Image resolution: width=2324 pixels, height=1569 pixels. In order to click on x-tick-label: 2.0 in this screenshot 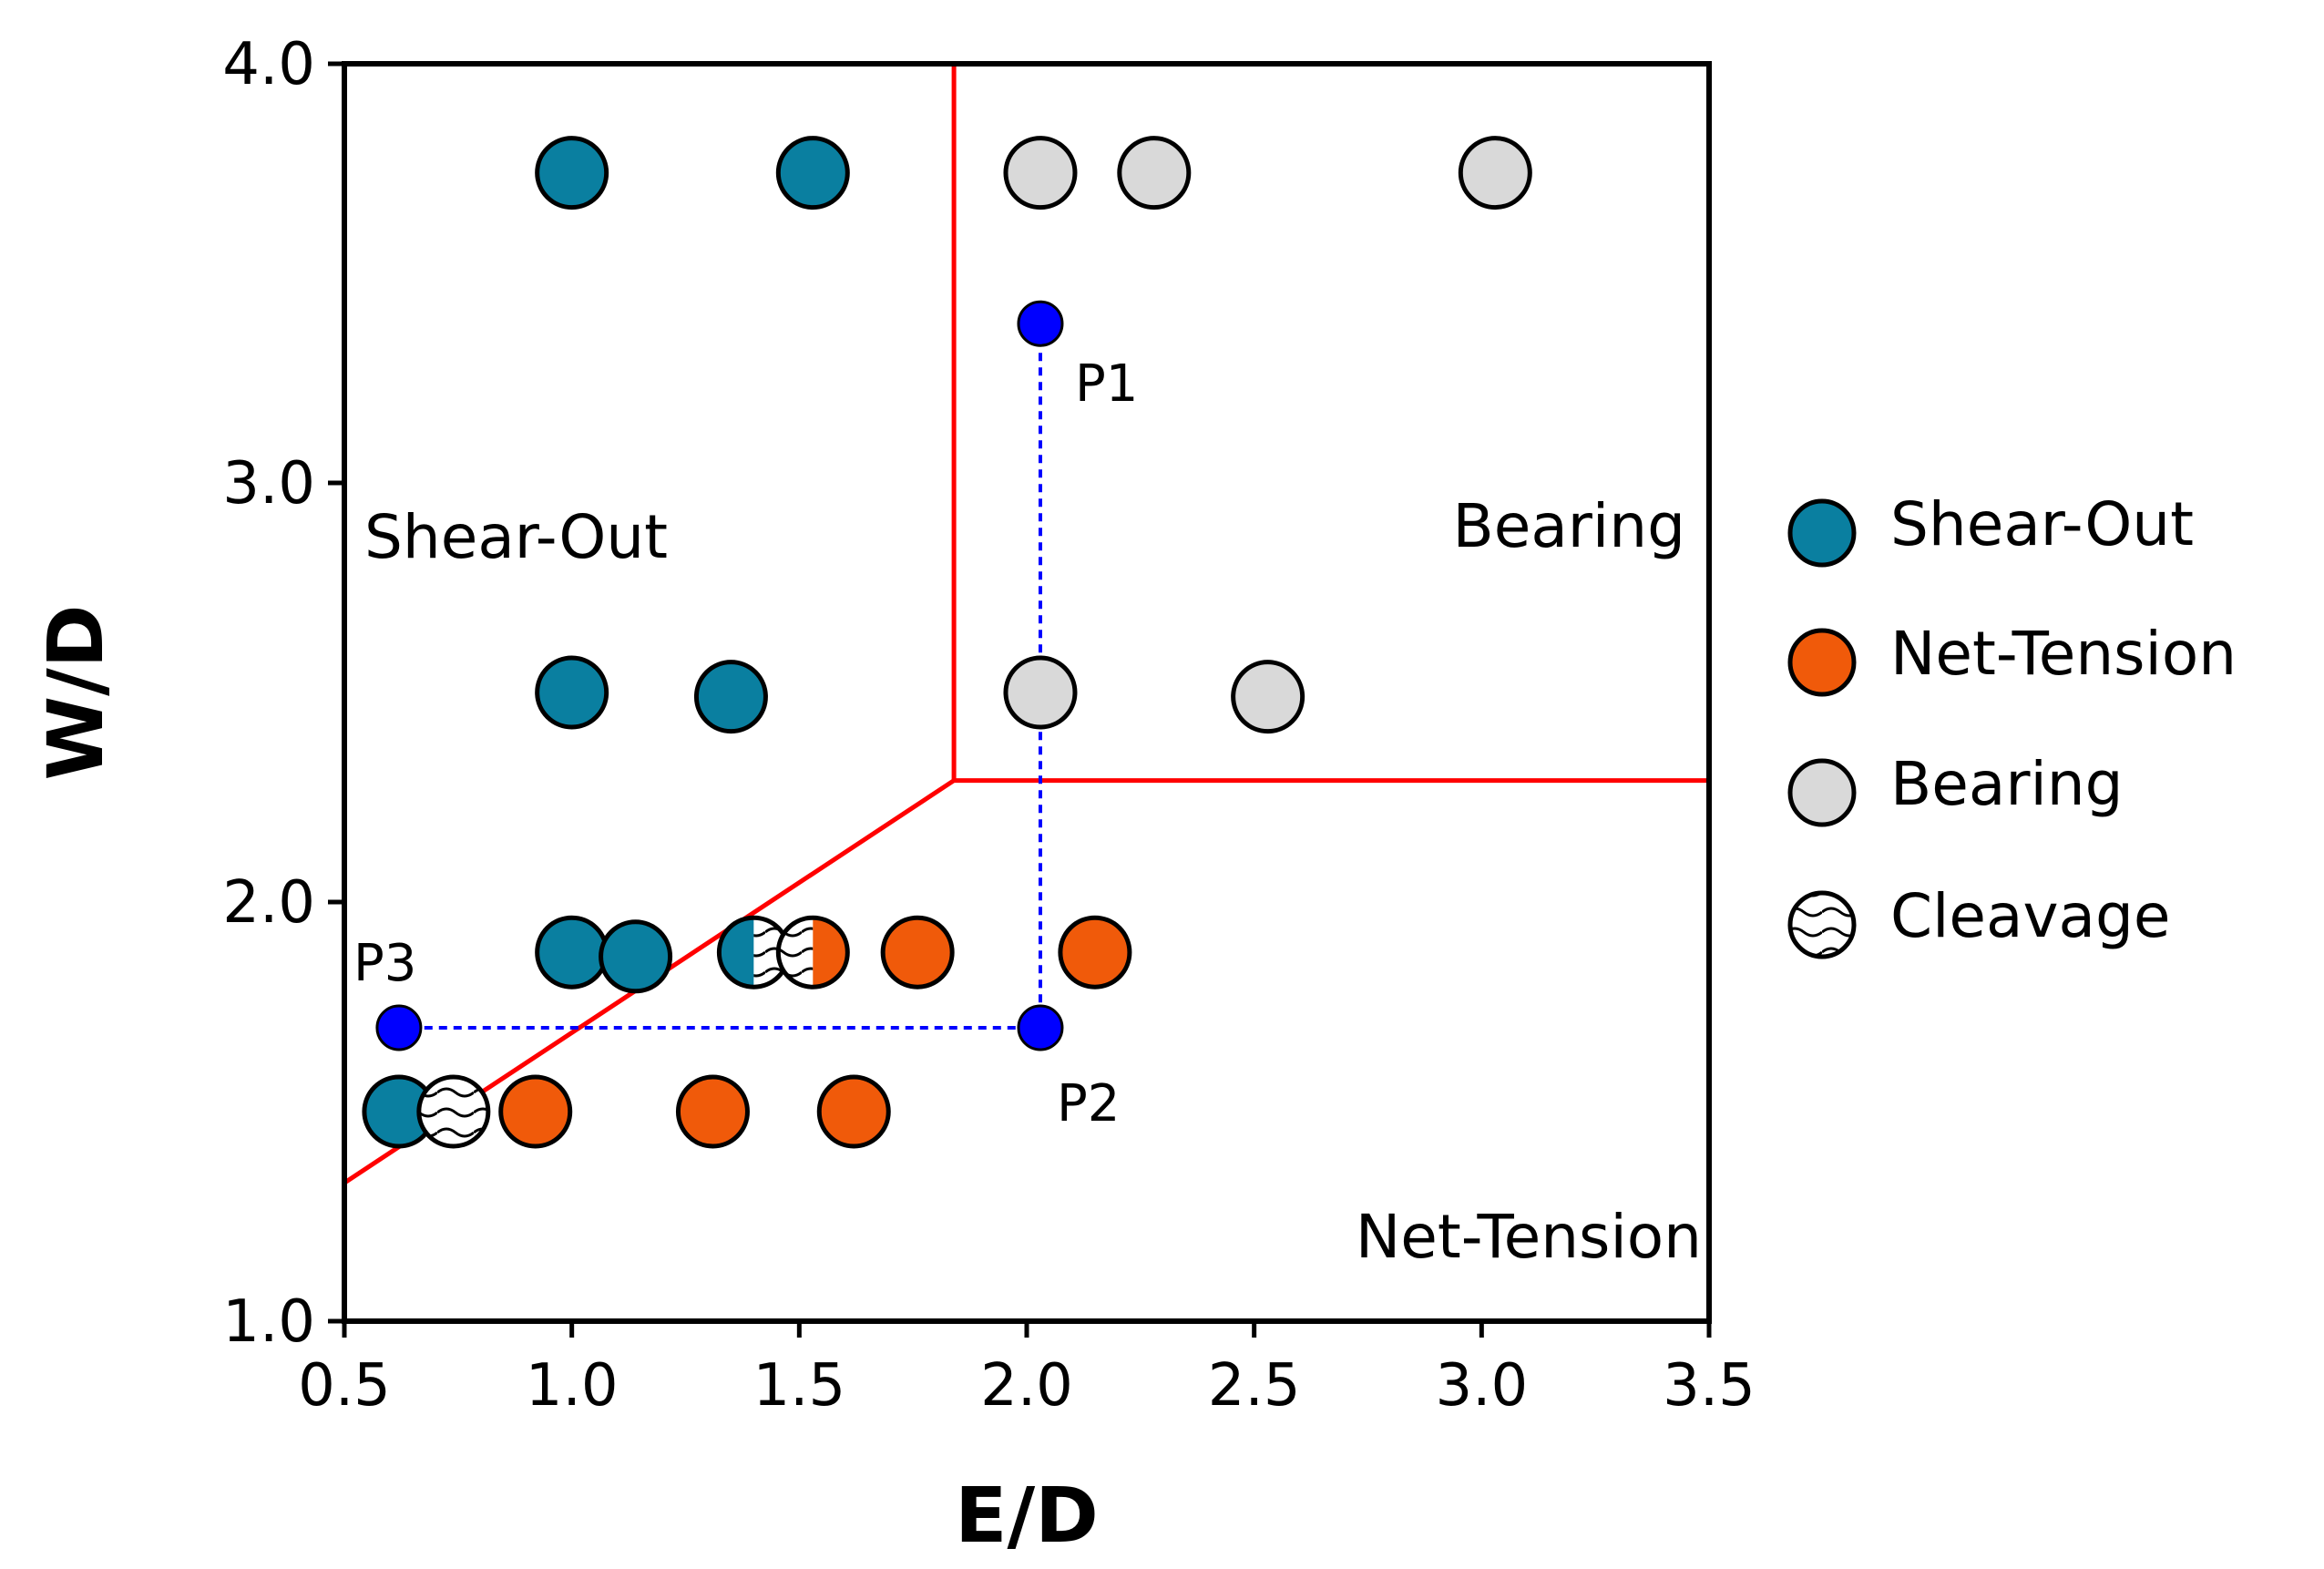, I will do `click(1027, 1386)`.